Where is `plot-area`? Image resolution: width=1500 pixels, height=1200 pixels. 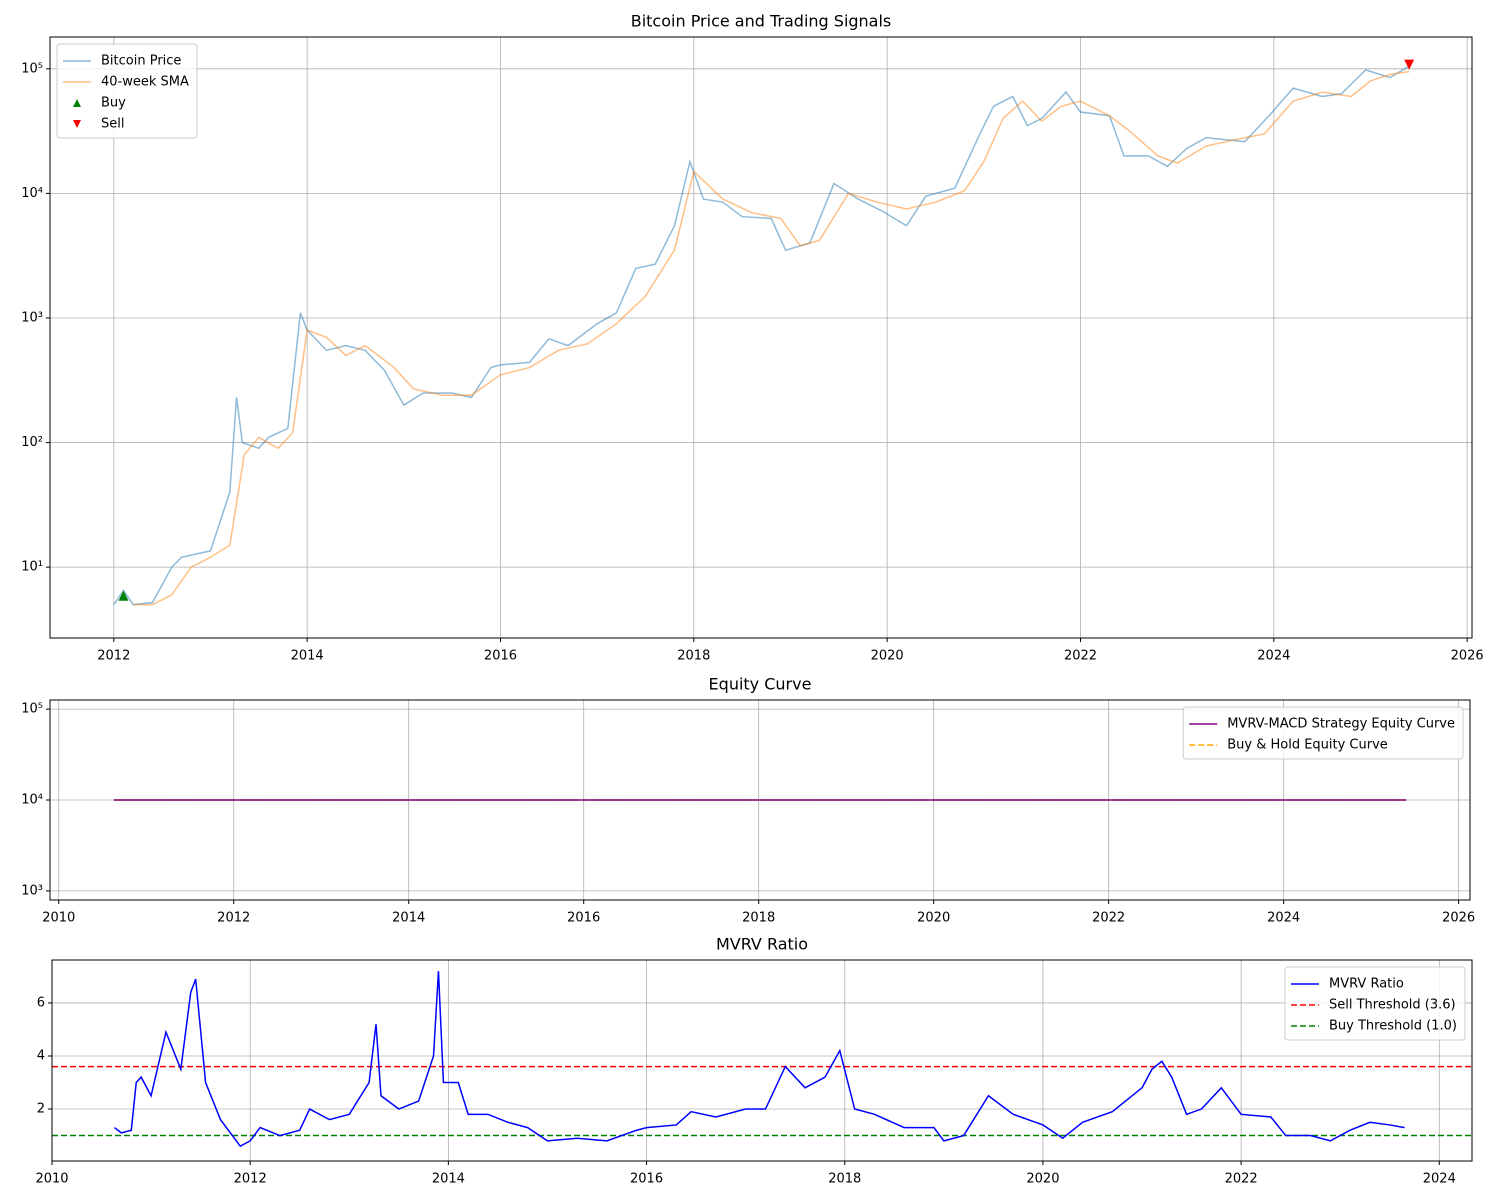 plot-area is located at coordinates (762, 1059).